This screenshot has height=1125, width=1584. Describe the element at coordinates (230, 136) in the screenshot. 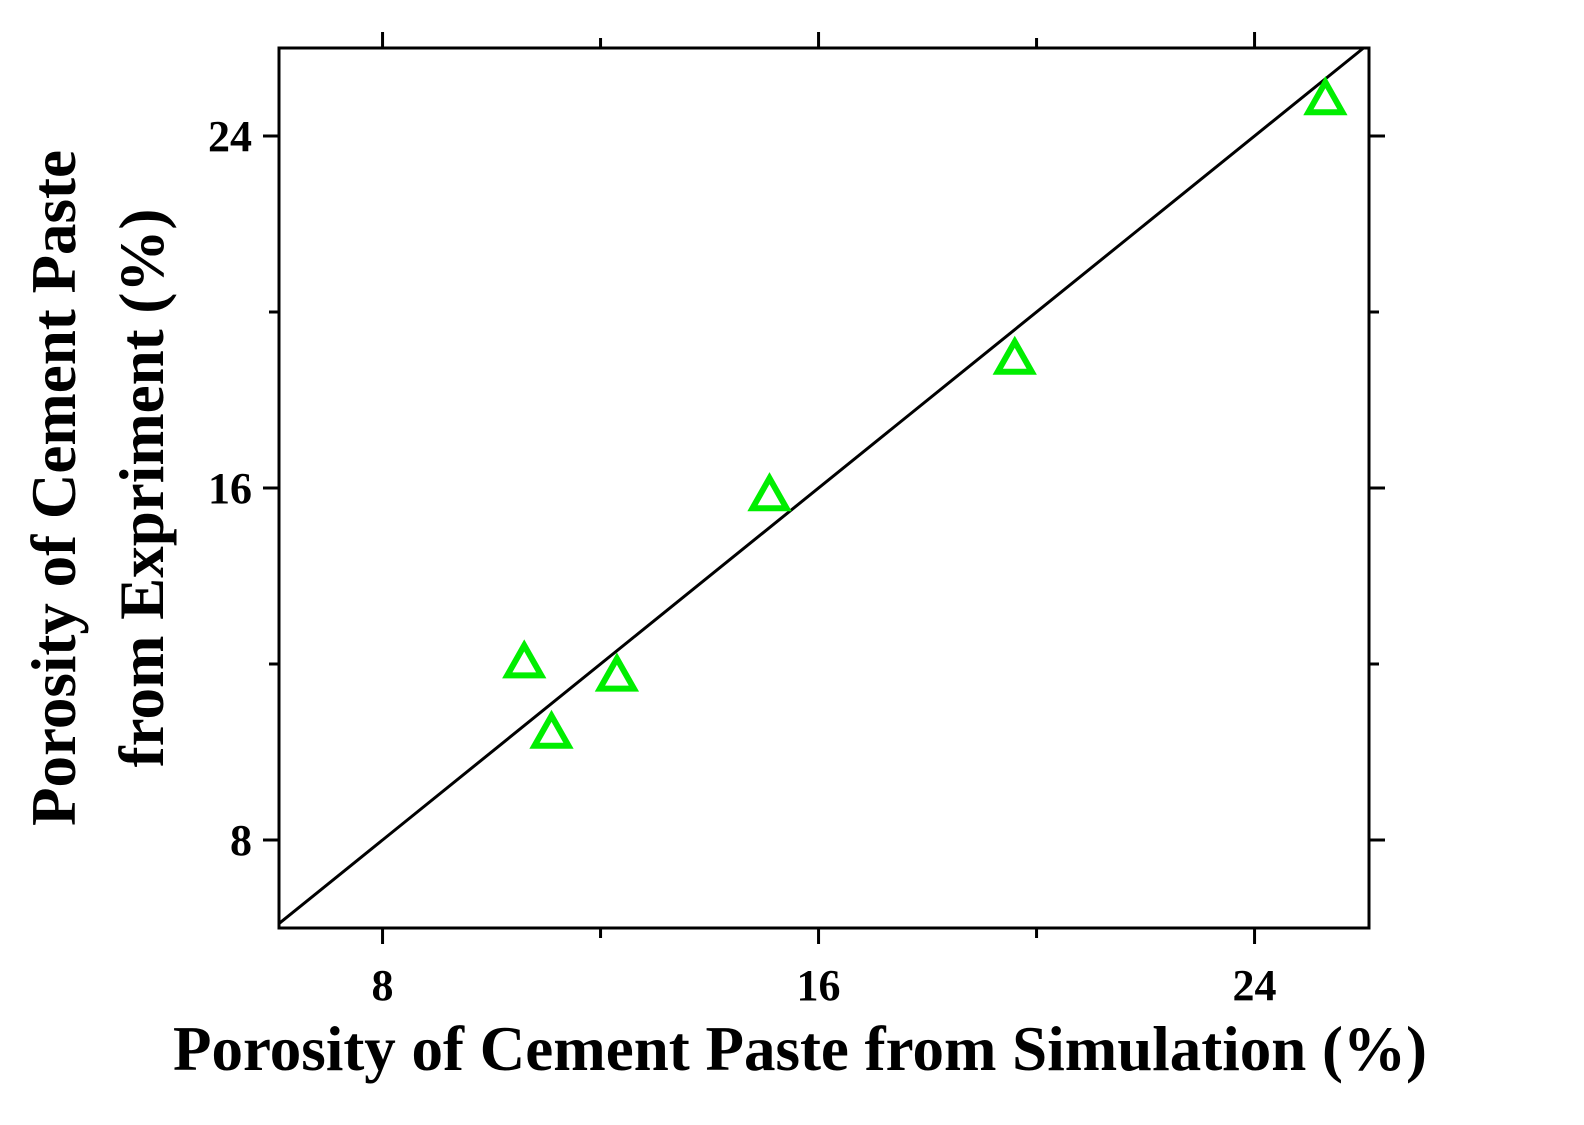

I see `y-tick-label-24: 24` at that location.